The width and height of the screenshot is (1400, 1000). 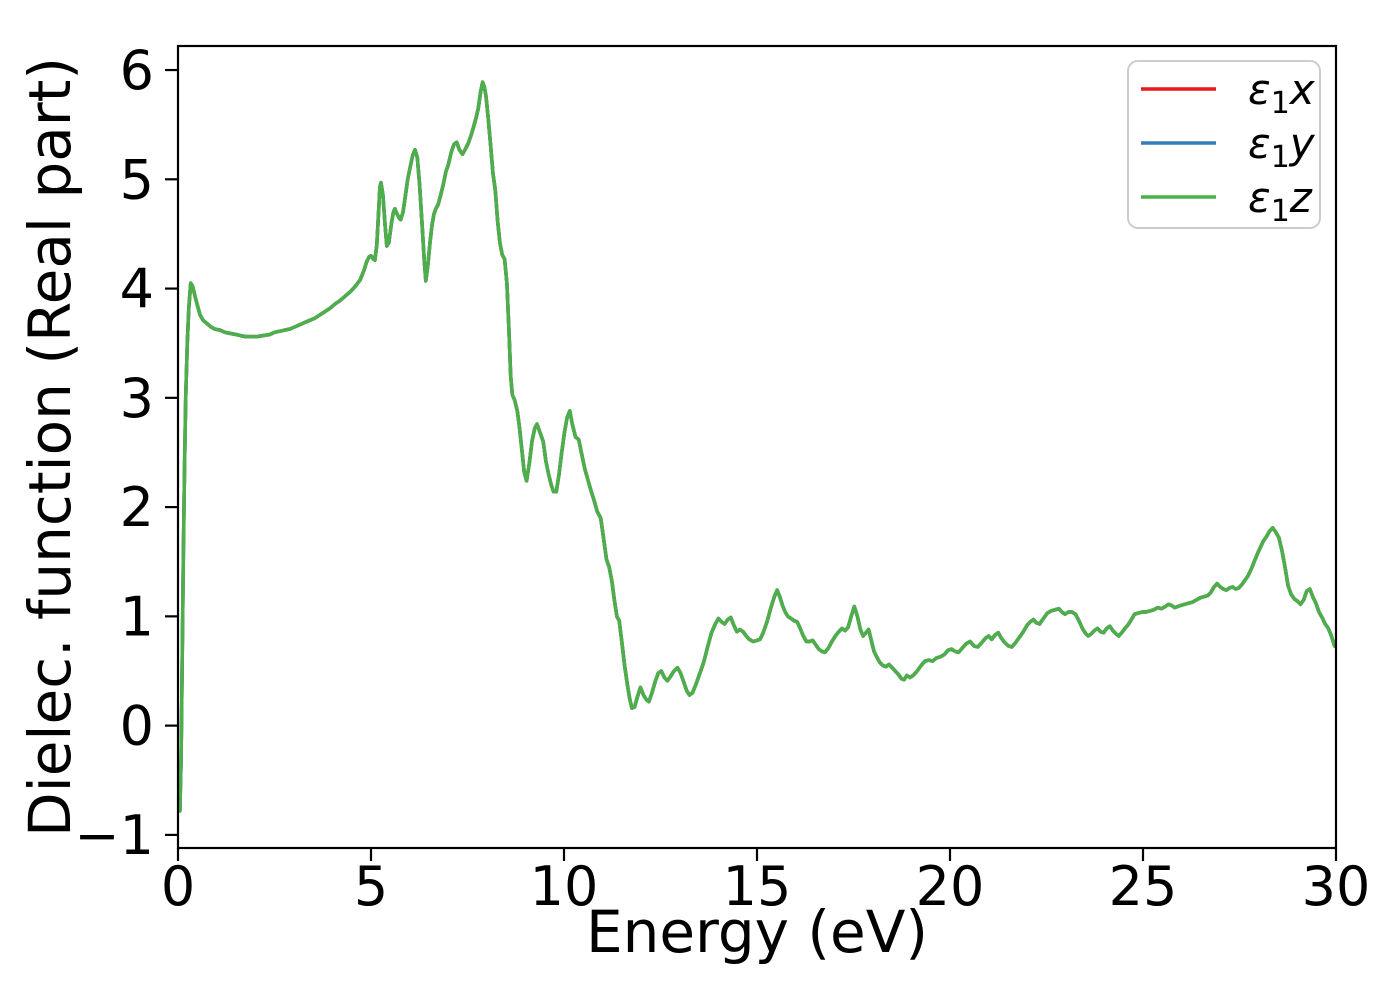 What do you see at coordinates (114, 835) in the screenshot?
I see `y-tick-label: −1` at bounding box center [114, 835].